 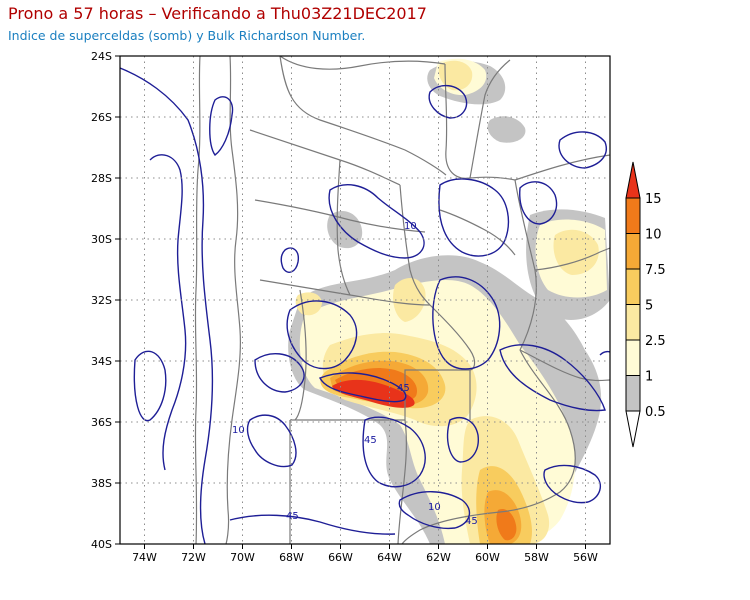 I want to click on colorbar-top-arrow, so click(x=633, y=180).